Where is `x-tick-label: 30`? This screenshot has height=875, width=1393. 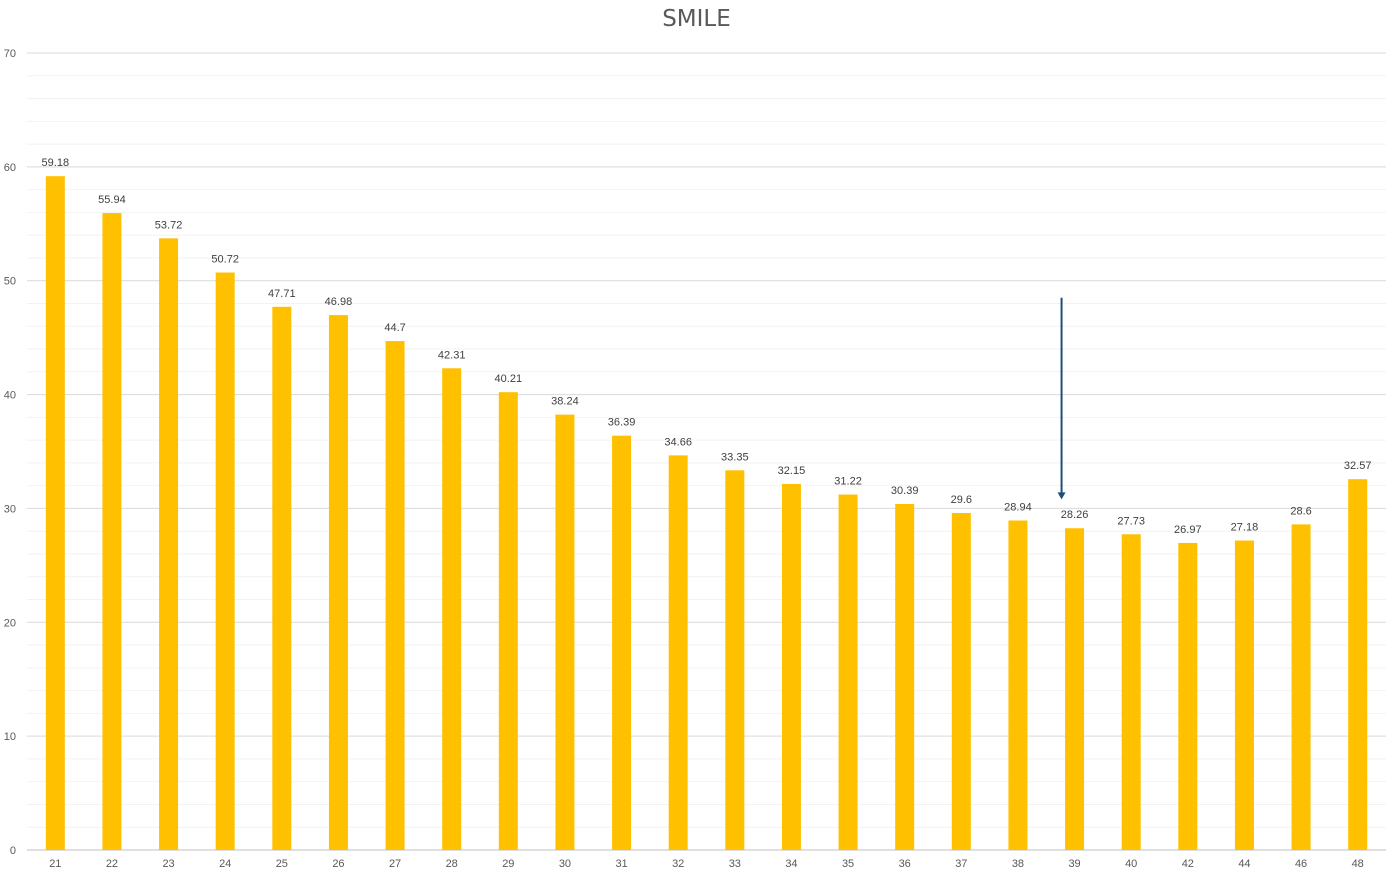 x-tick-label: 30 is located at coordinates (565, 864).